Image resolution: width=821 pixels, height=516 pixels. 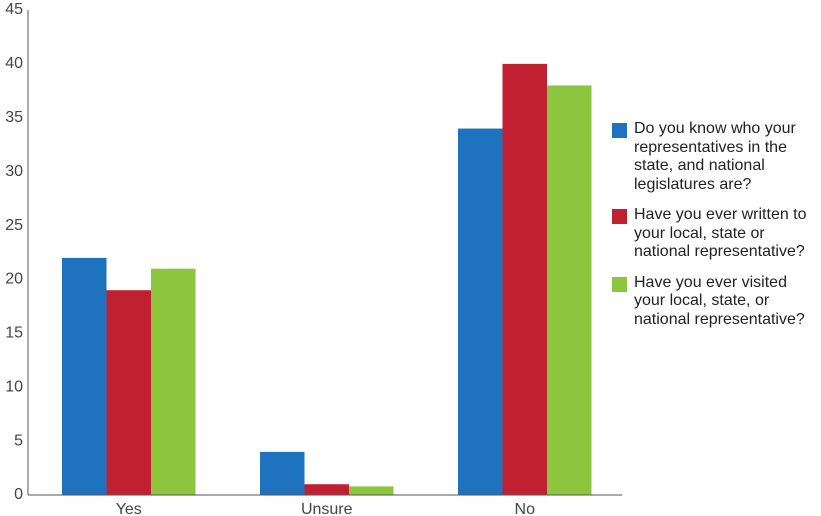 I want to click on y-tick-label: 20, so click(x=14, y=279).